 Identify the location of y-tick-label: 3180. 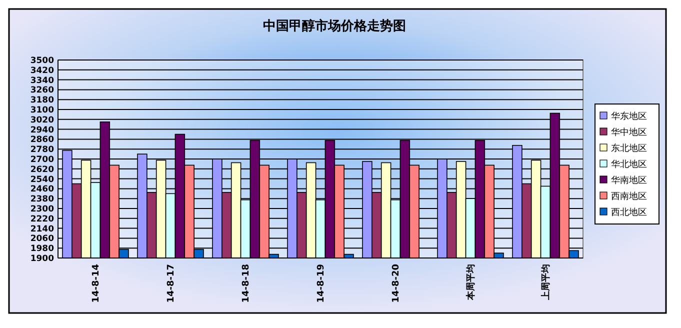
(42, 101).